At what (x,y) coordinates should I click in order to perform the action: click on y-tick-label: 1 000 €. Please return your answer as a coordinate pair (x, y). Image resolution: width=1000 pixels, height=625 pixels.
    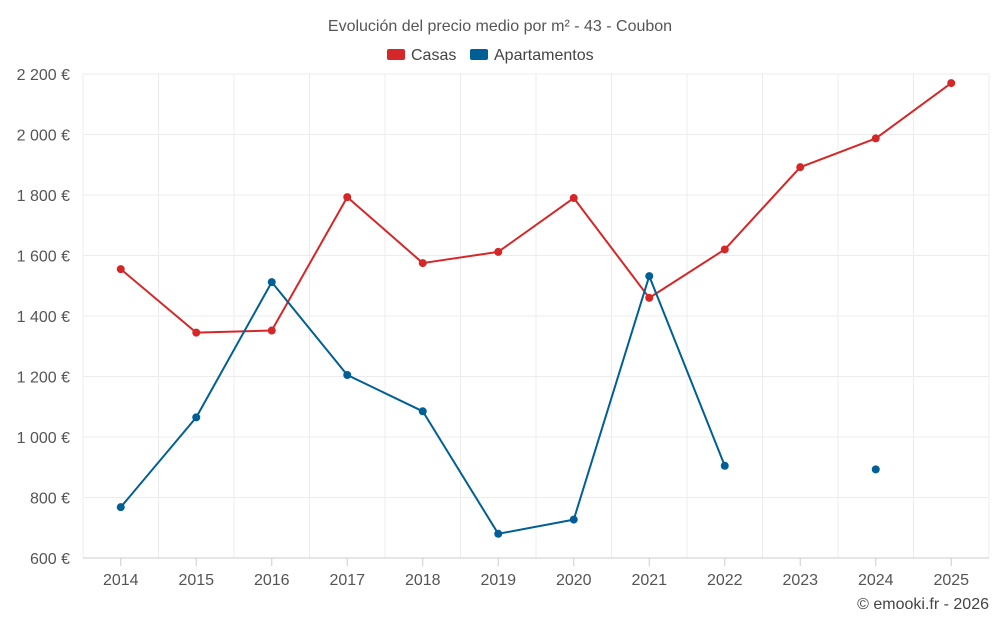
    Looking at the image, I should click on (43, 438).